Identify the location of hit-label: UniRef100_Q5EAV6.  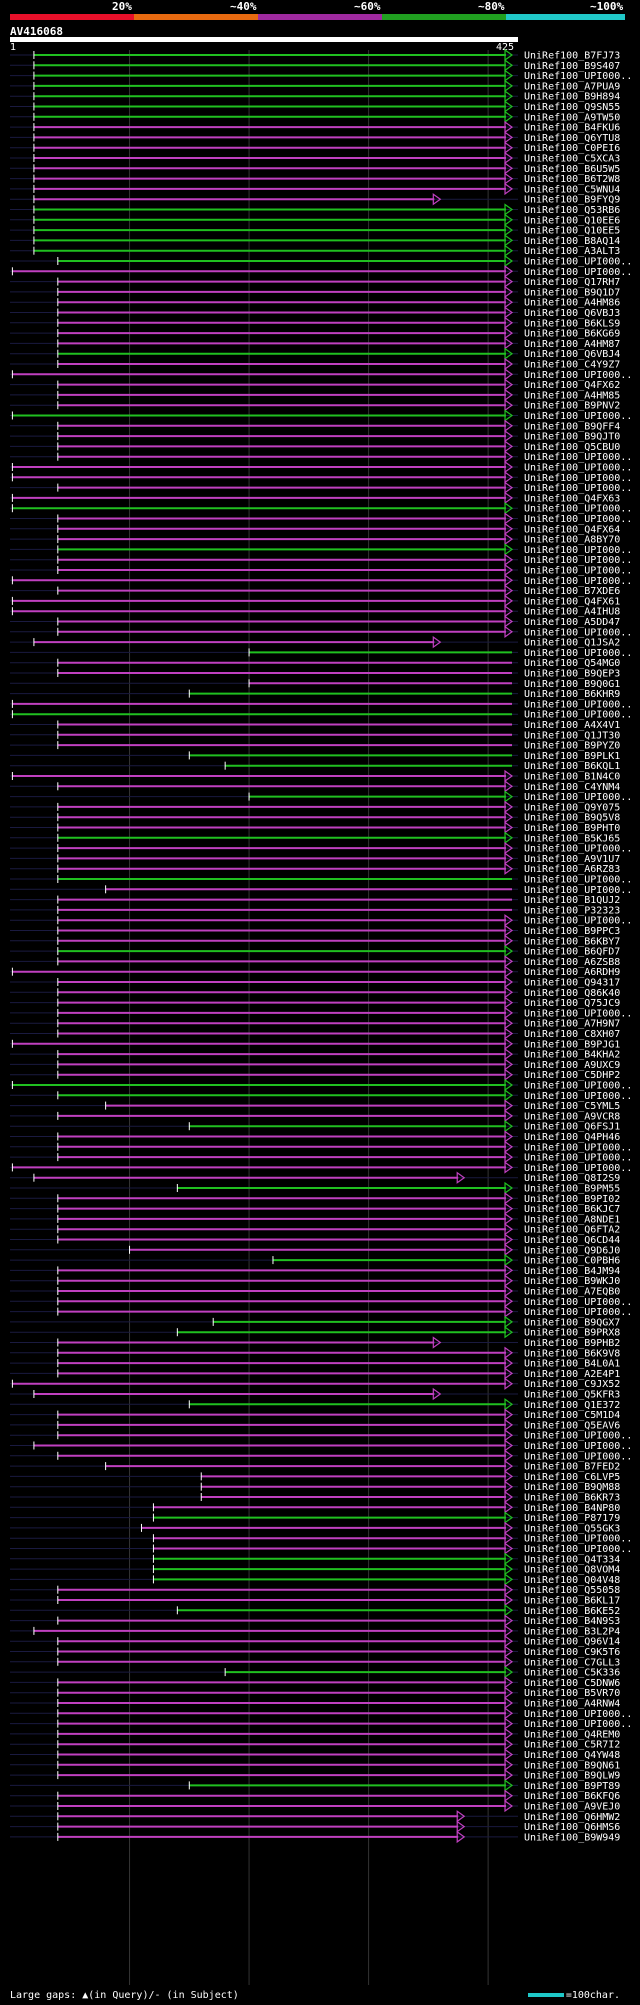
(572, 1425).